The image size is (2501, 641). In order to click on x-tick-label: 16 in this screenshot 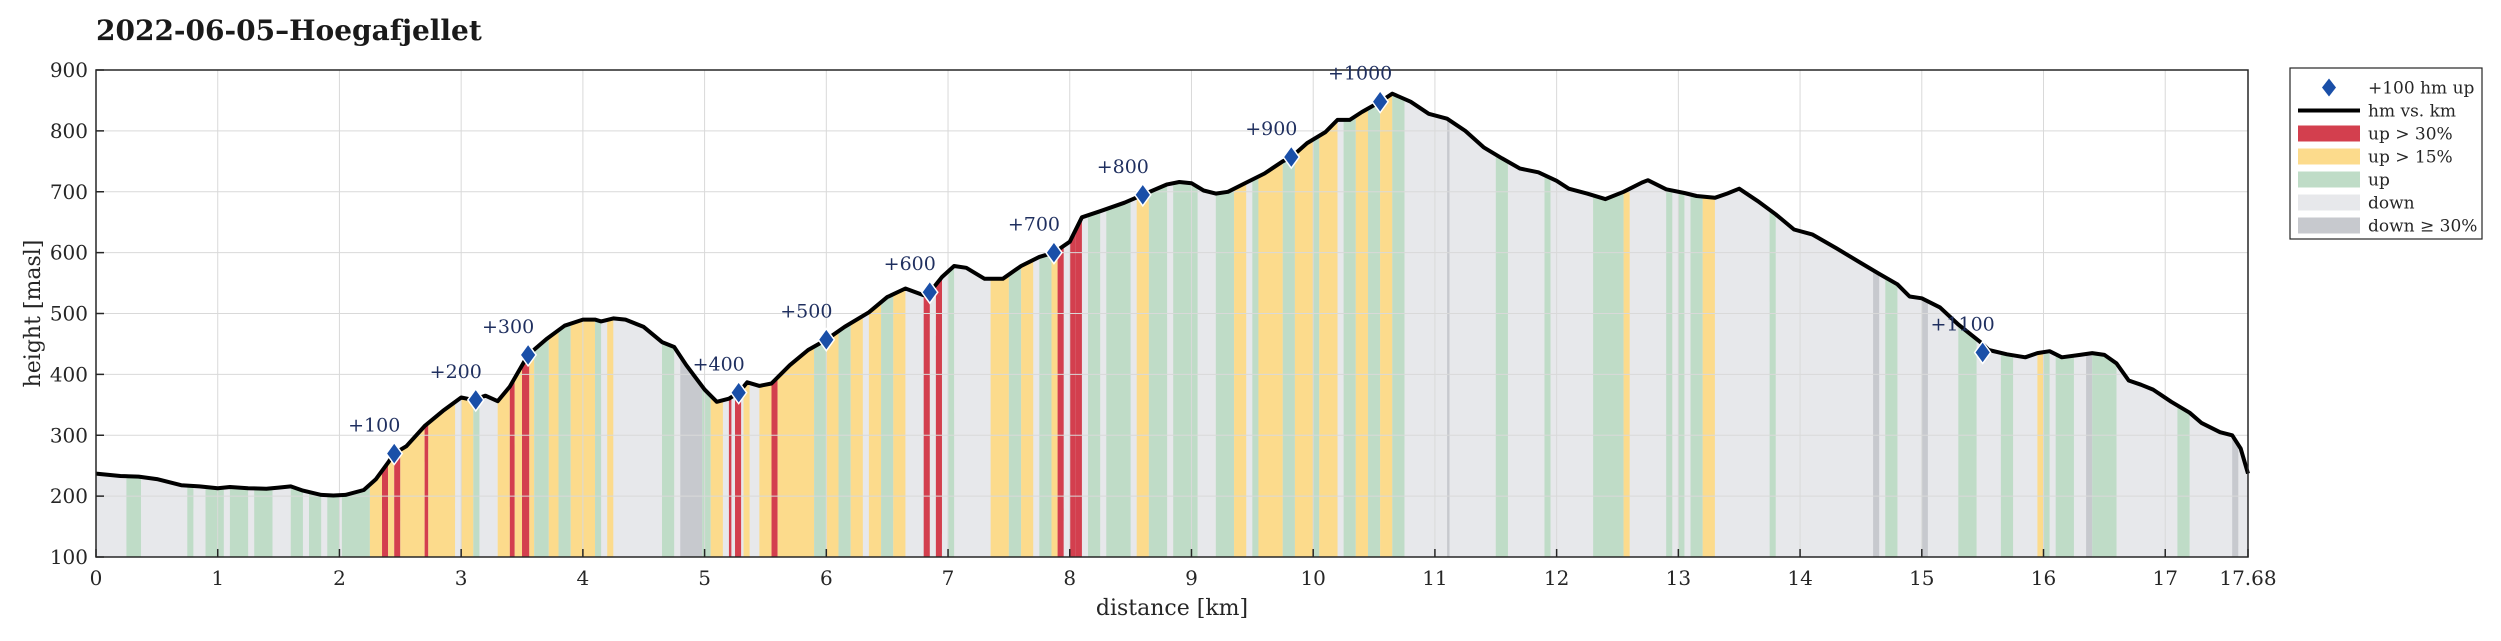, I will do `click(2043, 578)`.